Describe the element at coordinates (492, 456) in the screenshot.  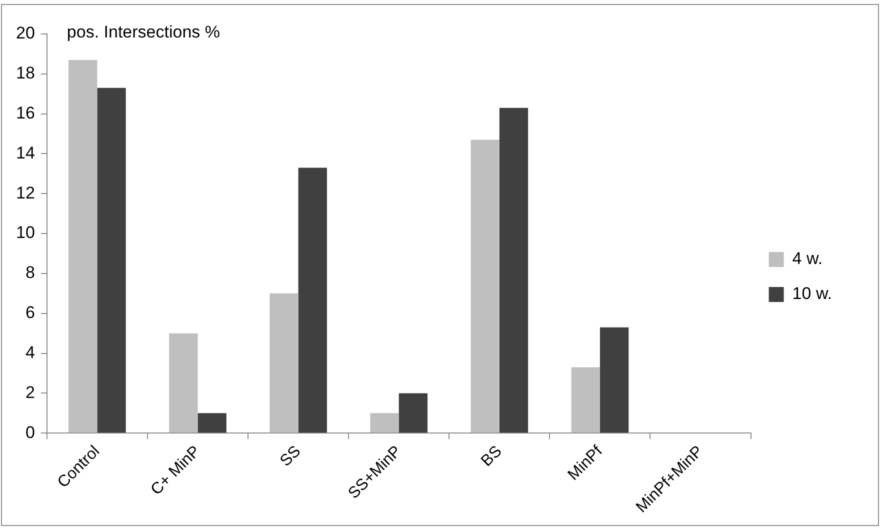
I see `x-tick-label: BS` at that location.